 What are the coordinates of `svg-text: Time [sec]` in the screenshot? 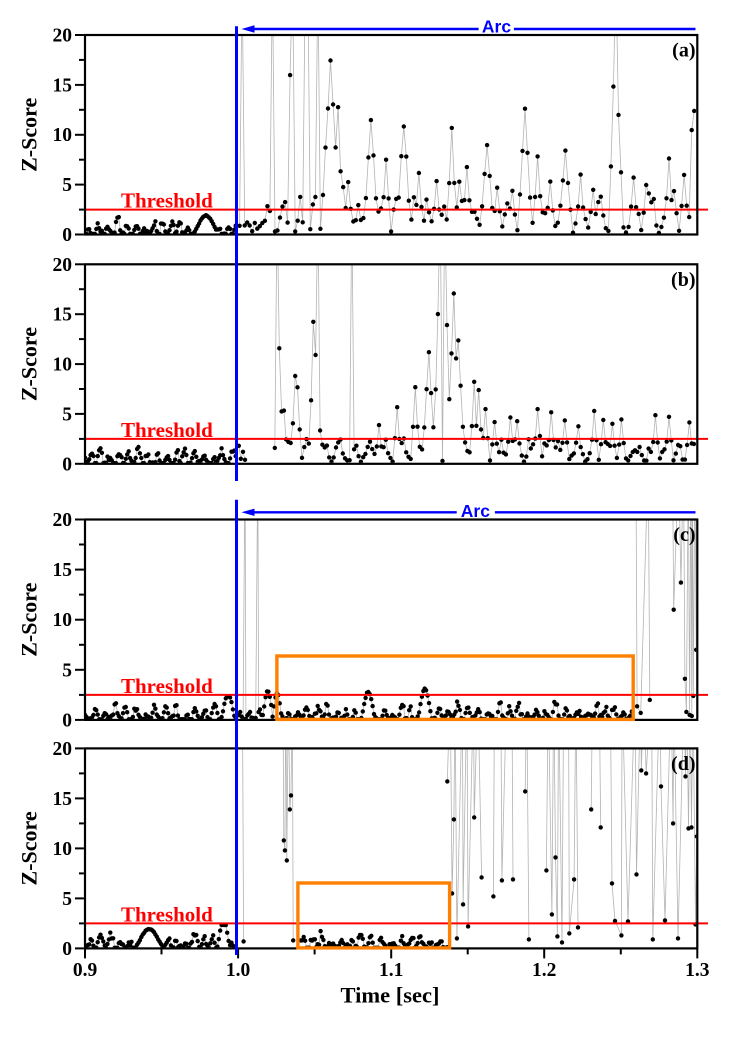 It's located at (390, 995).